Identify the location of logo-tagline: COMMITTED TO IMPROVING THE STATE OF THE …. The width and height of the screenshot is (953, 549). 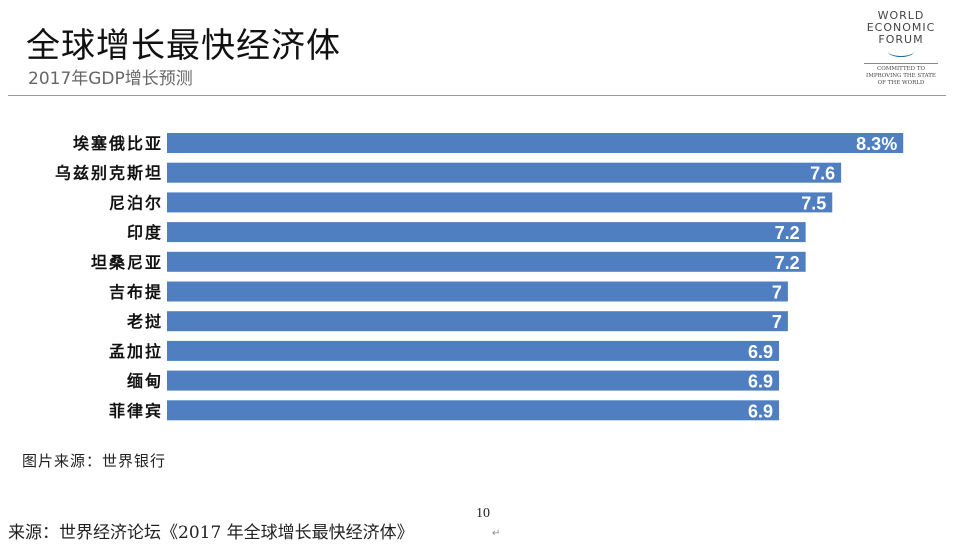
(901, 76).